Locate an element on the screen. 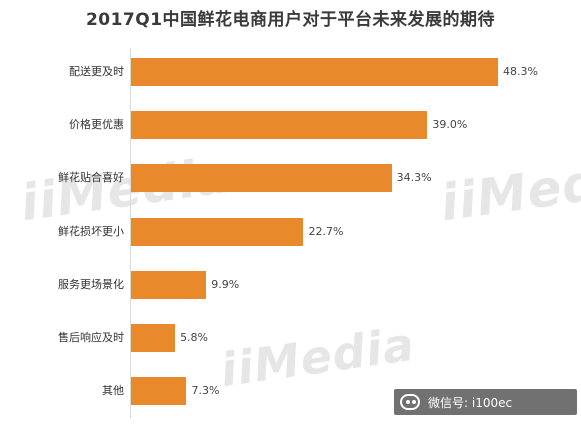 This screenshot has height=425, width=581. category-label: 价格更优惠 is located at coordinates (96, 125).